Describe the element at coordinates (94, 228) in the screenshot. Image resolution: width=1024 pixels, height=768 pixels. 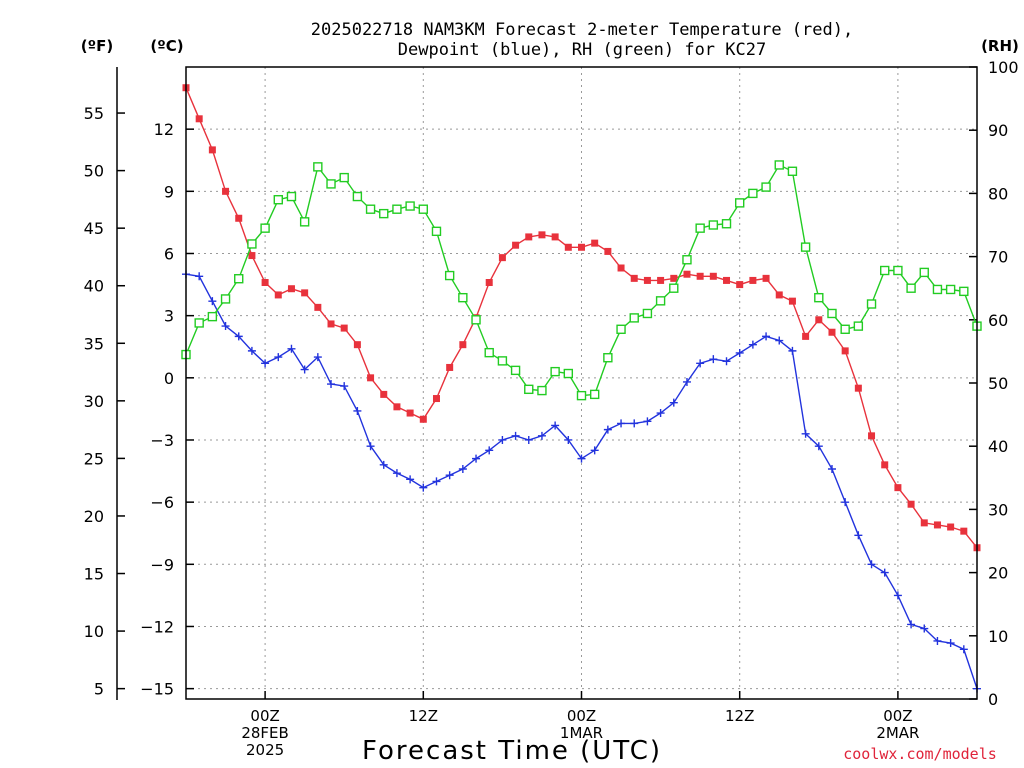
I see `fahrenheit-tick-label: 45` at that location.